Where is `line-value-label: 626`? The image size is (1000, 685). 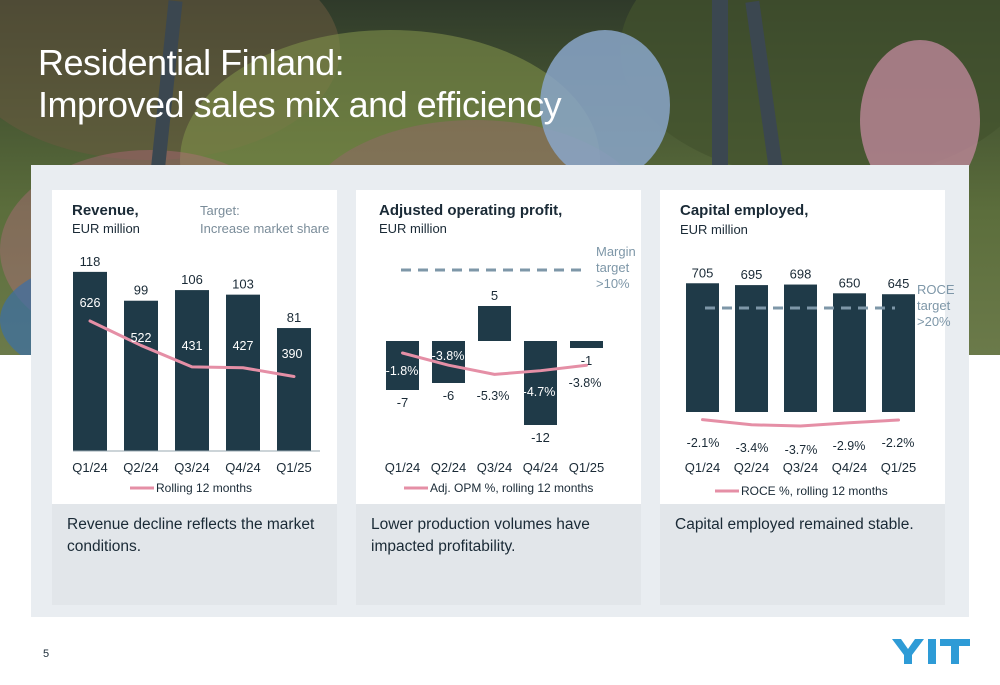 line-value-label: 626 is located at coordinates (90, 303).